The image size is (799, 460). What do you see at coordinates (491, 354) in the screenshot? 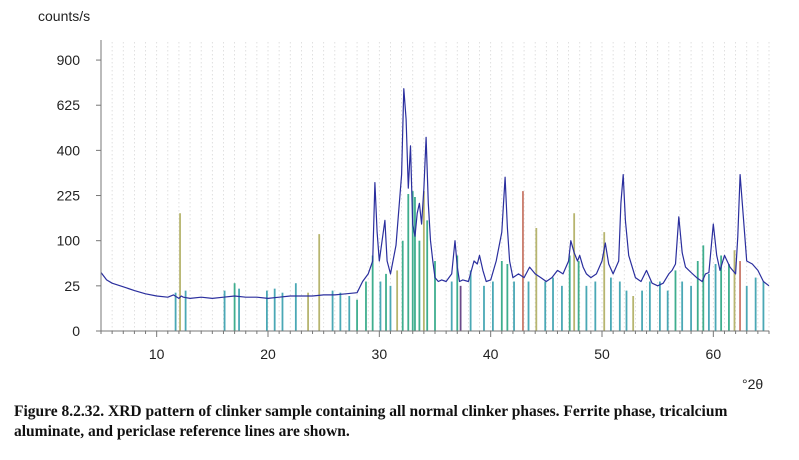
I see `x-tick-label: 40` at bounding box center [491, 354].